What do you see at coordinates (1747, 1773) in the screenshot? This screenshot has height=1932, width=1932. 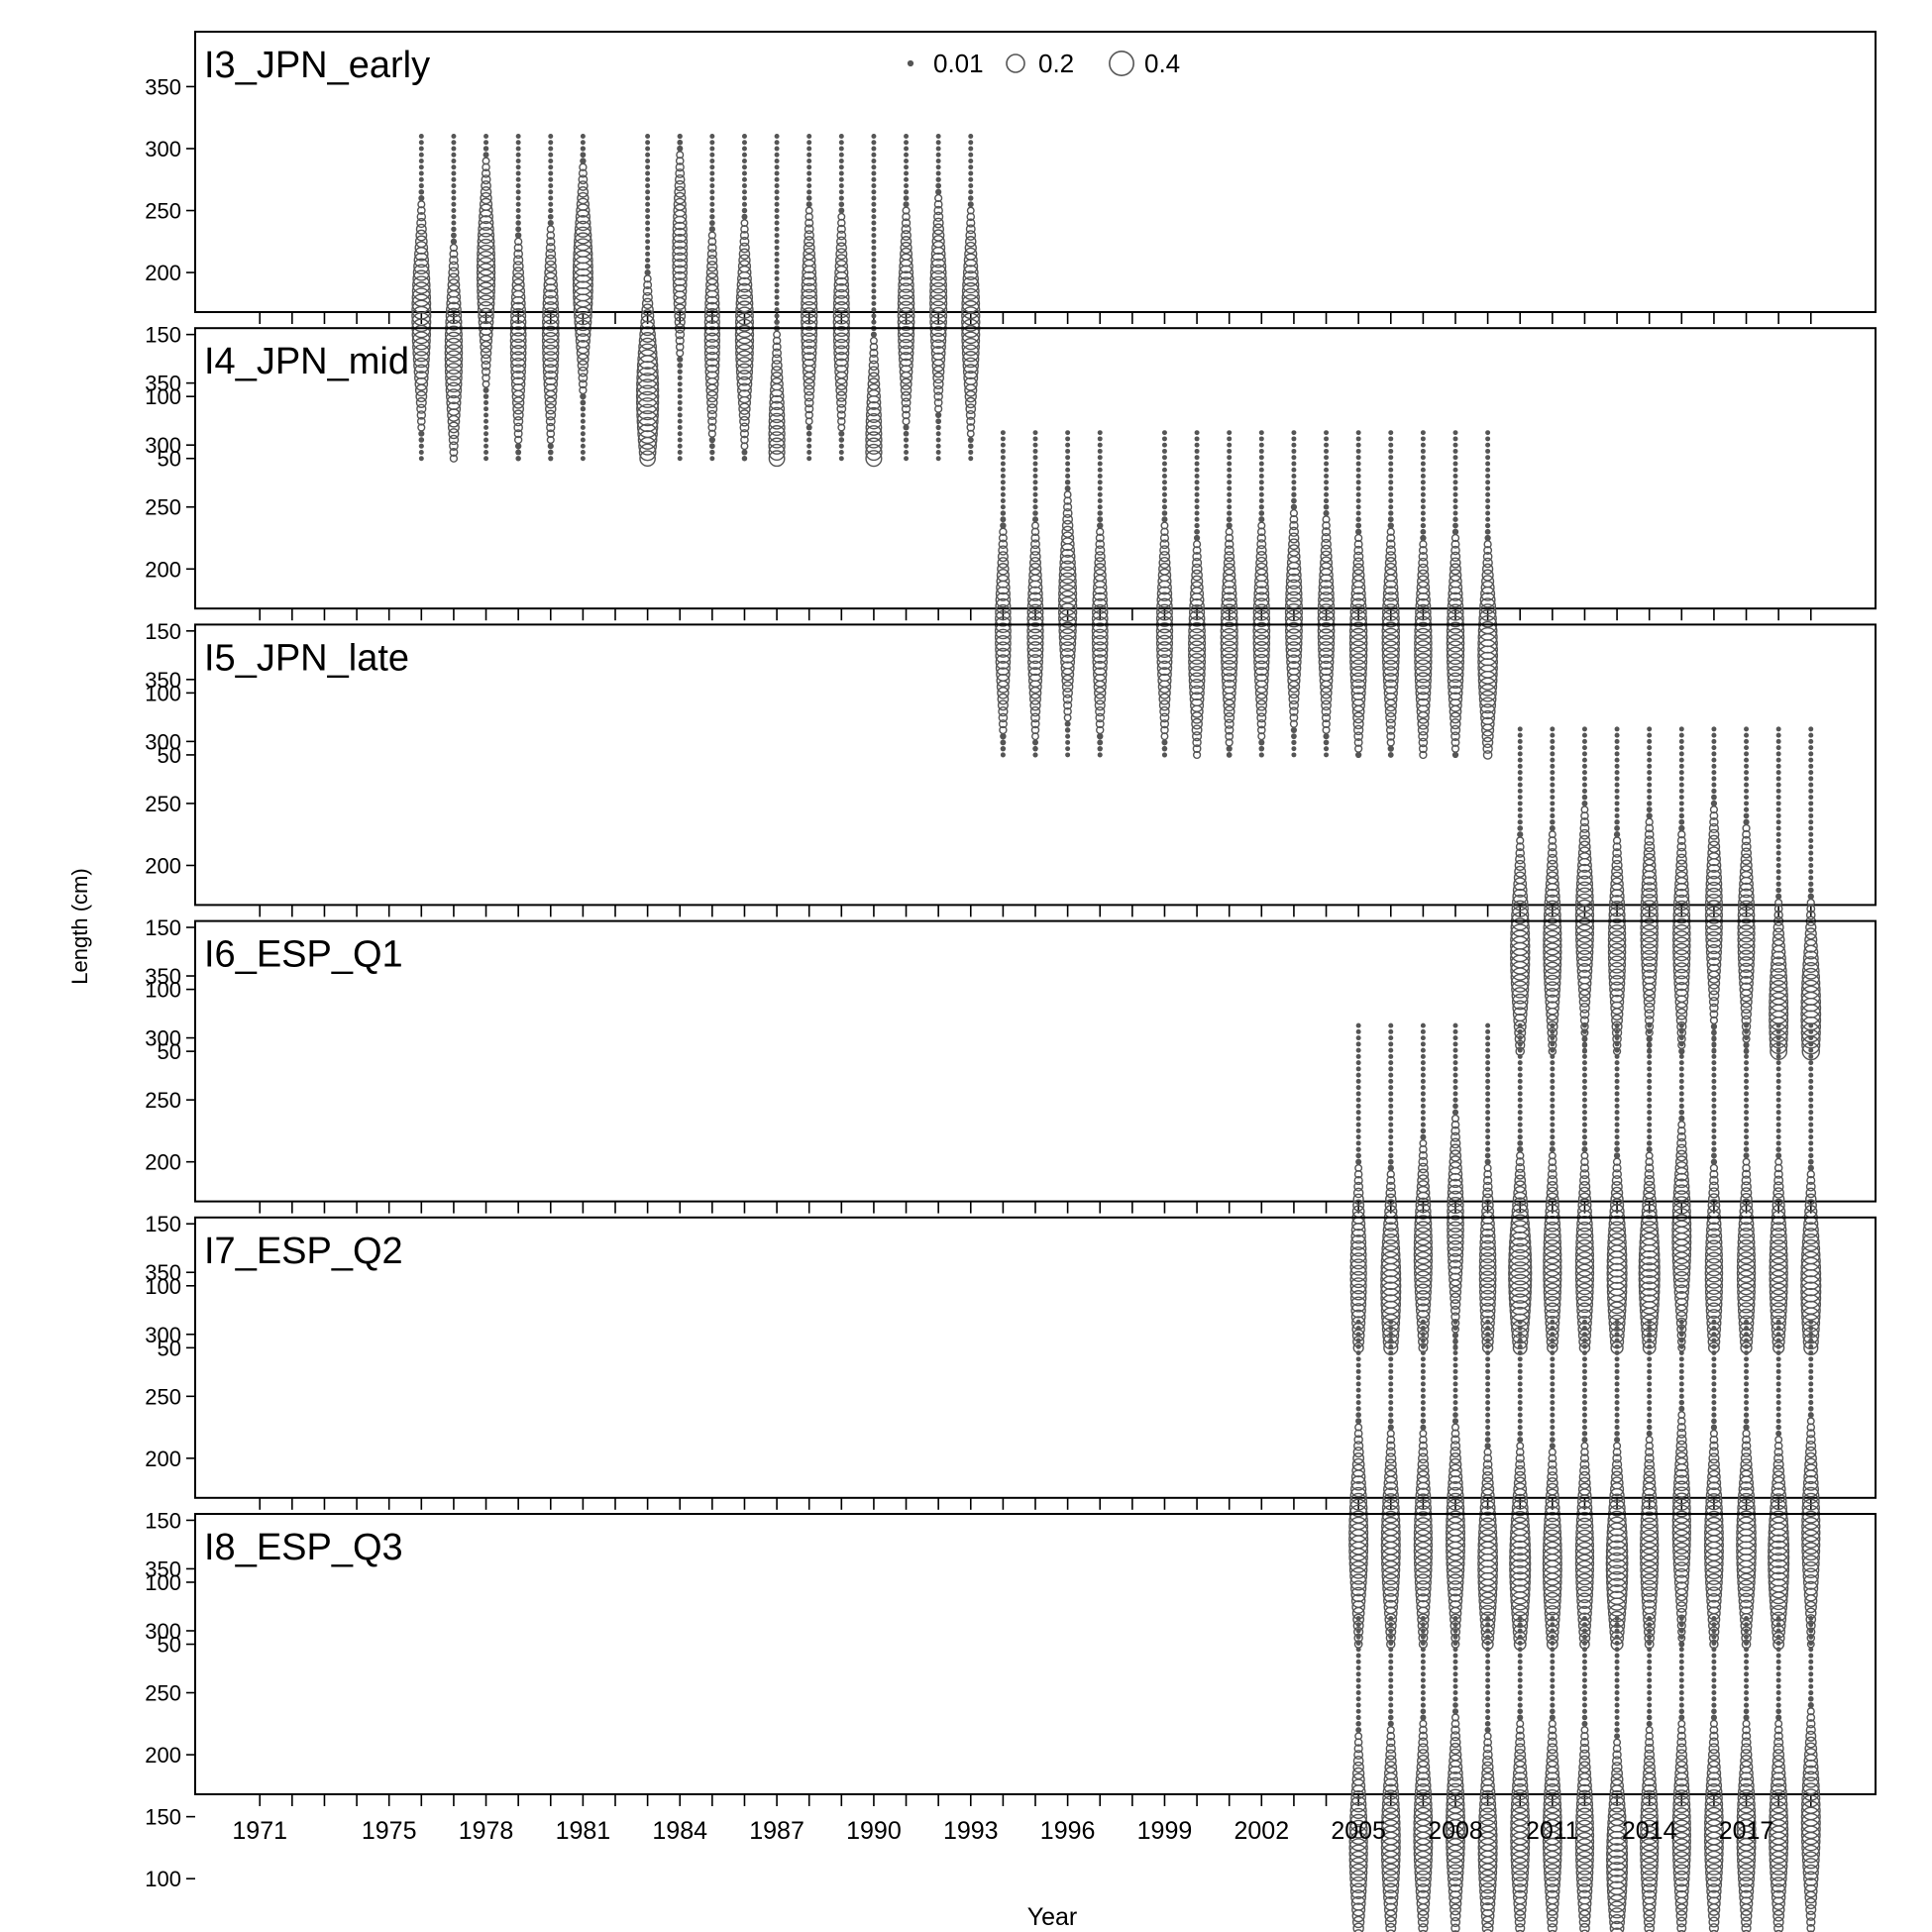 I see `year-column-2017` at bounding box center [1747, 1773].